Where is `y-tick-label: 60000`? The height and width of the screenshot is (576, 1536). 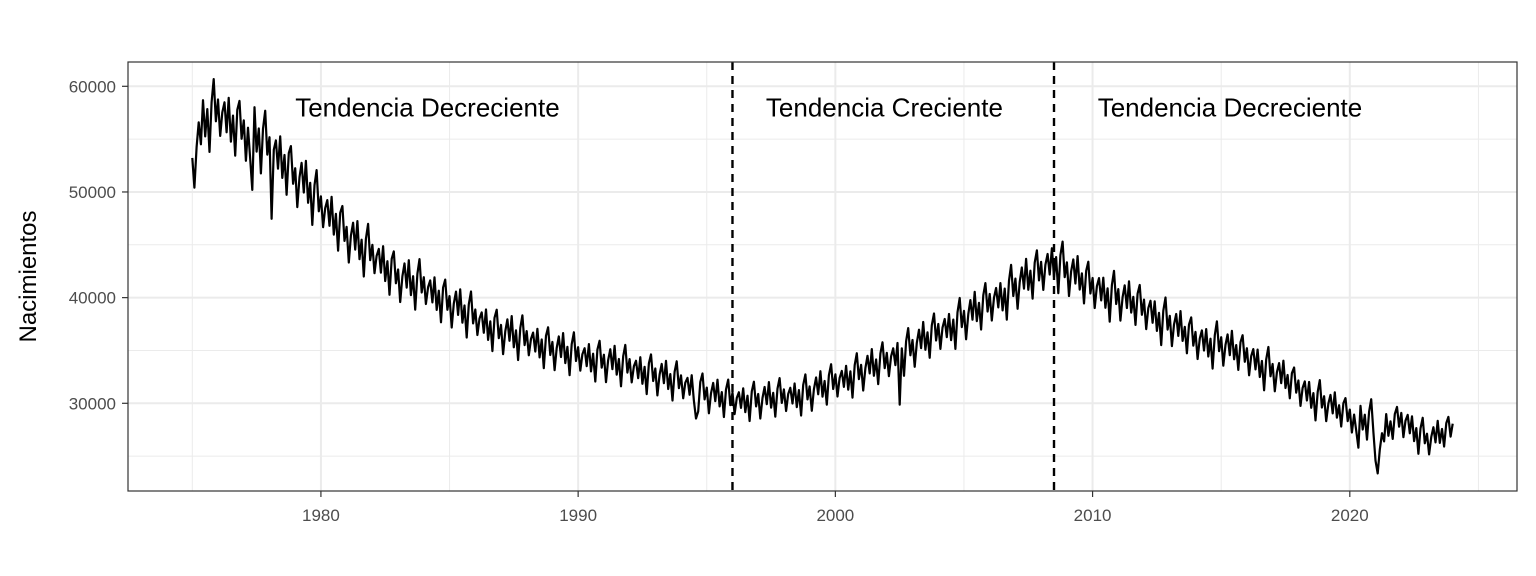
y-tick-label: 60000 is located at coordinates (92, 86).